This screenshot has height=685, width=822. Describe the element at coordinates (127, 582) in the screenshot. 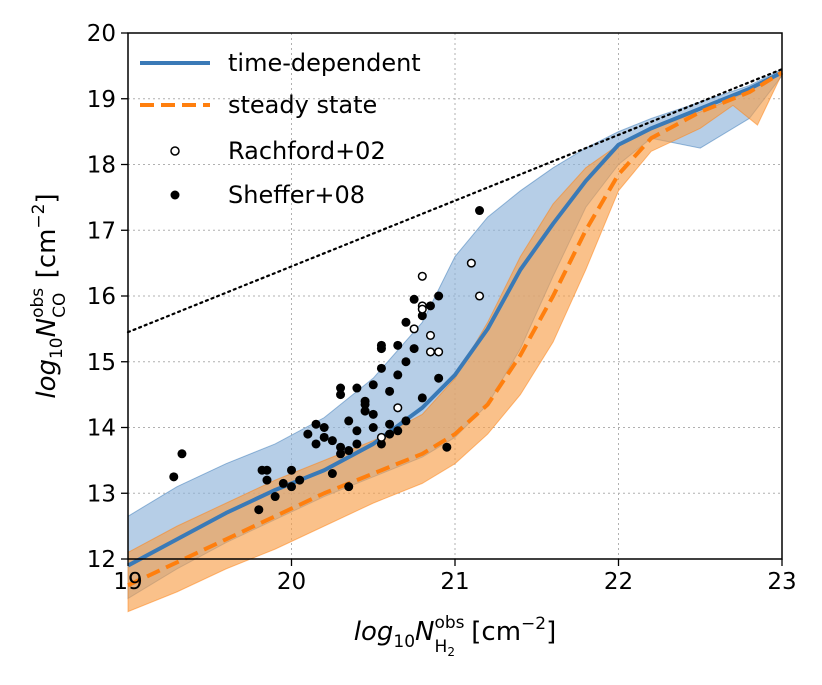

I see `x-tick-label-19: 19` at that location.